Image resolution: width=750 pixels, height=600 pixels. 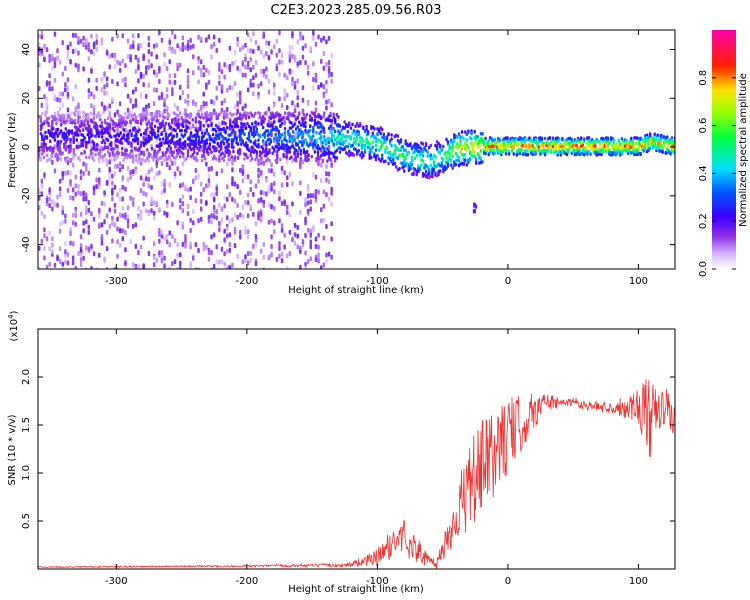 What do you see at coordinates (724, 149) in the screenshot?
I see `colorbar` at bounding box center [724, 149].